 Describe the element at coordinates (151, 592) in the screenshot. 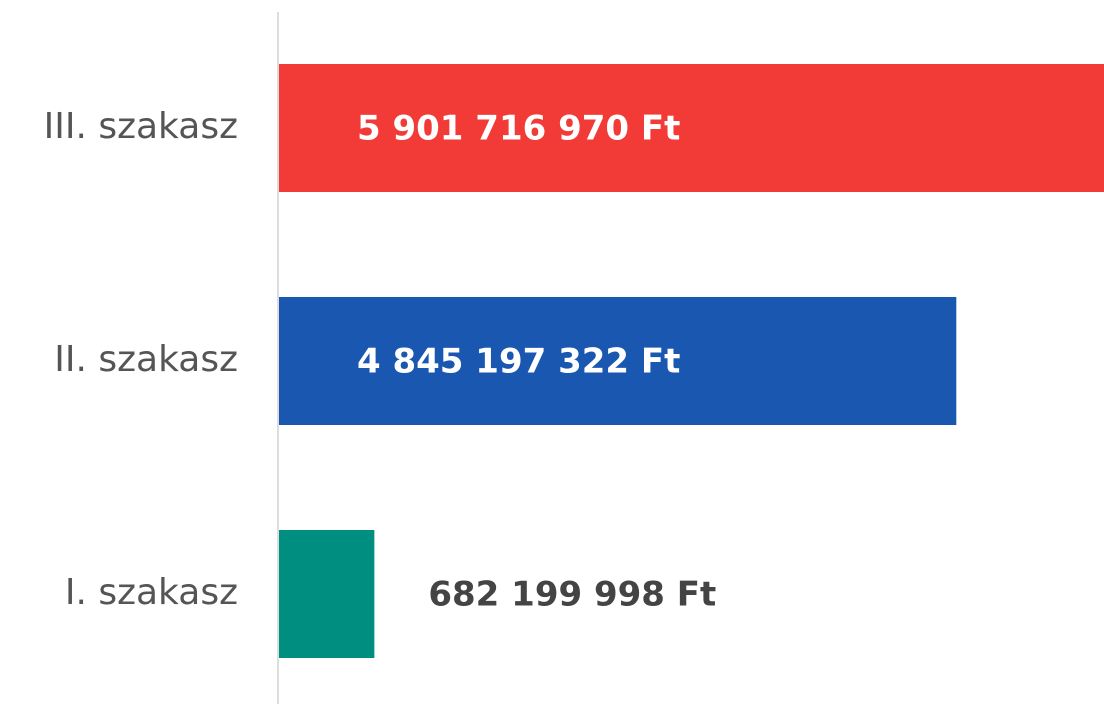

I see `category-label: I. szakasz` at that location.